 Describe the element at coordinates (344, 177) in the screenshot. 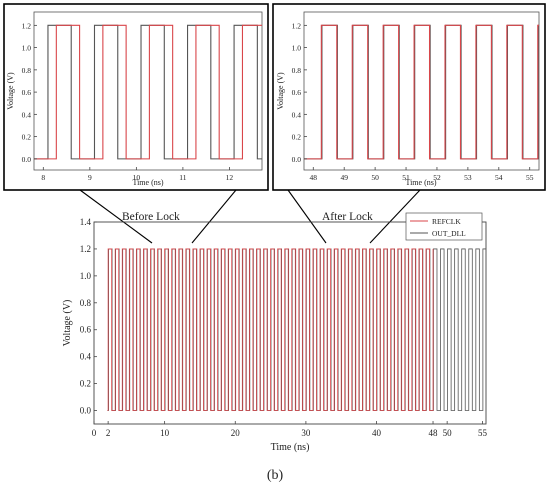

I see `x-tick-label: 49` at that location.